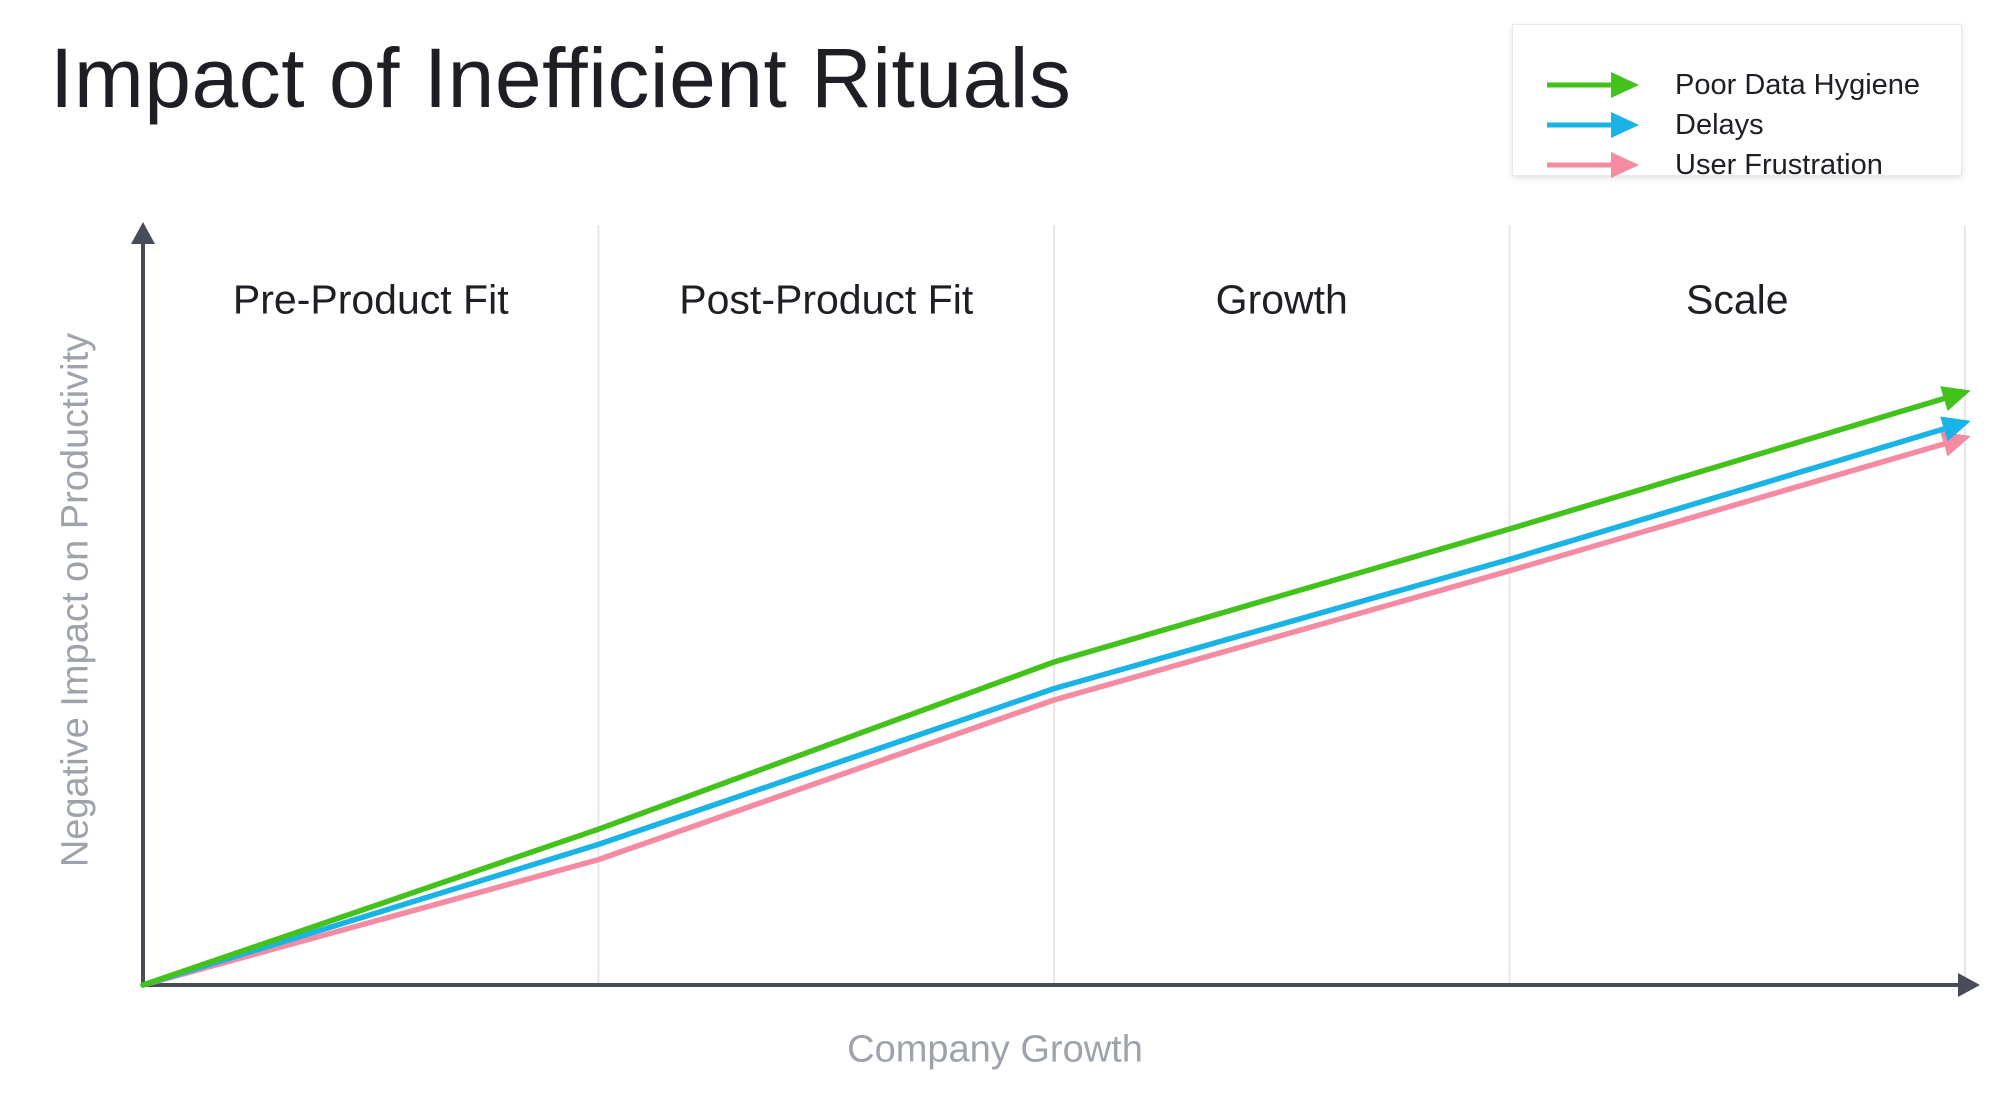 This screenshot has width=2000, height=1105. I want to click on chart-title: Impact of Inefficient Rituals, so click(561, 78).